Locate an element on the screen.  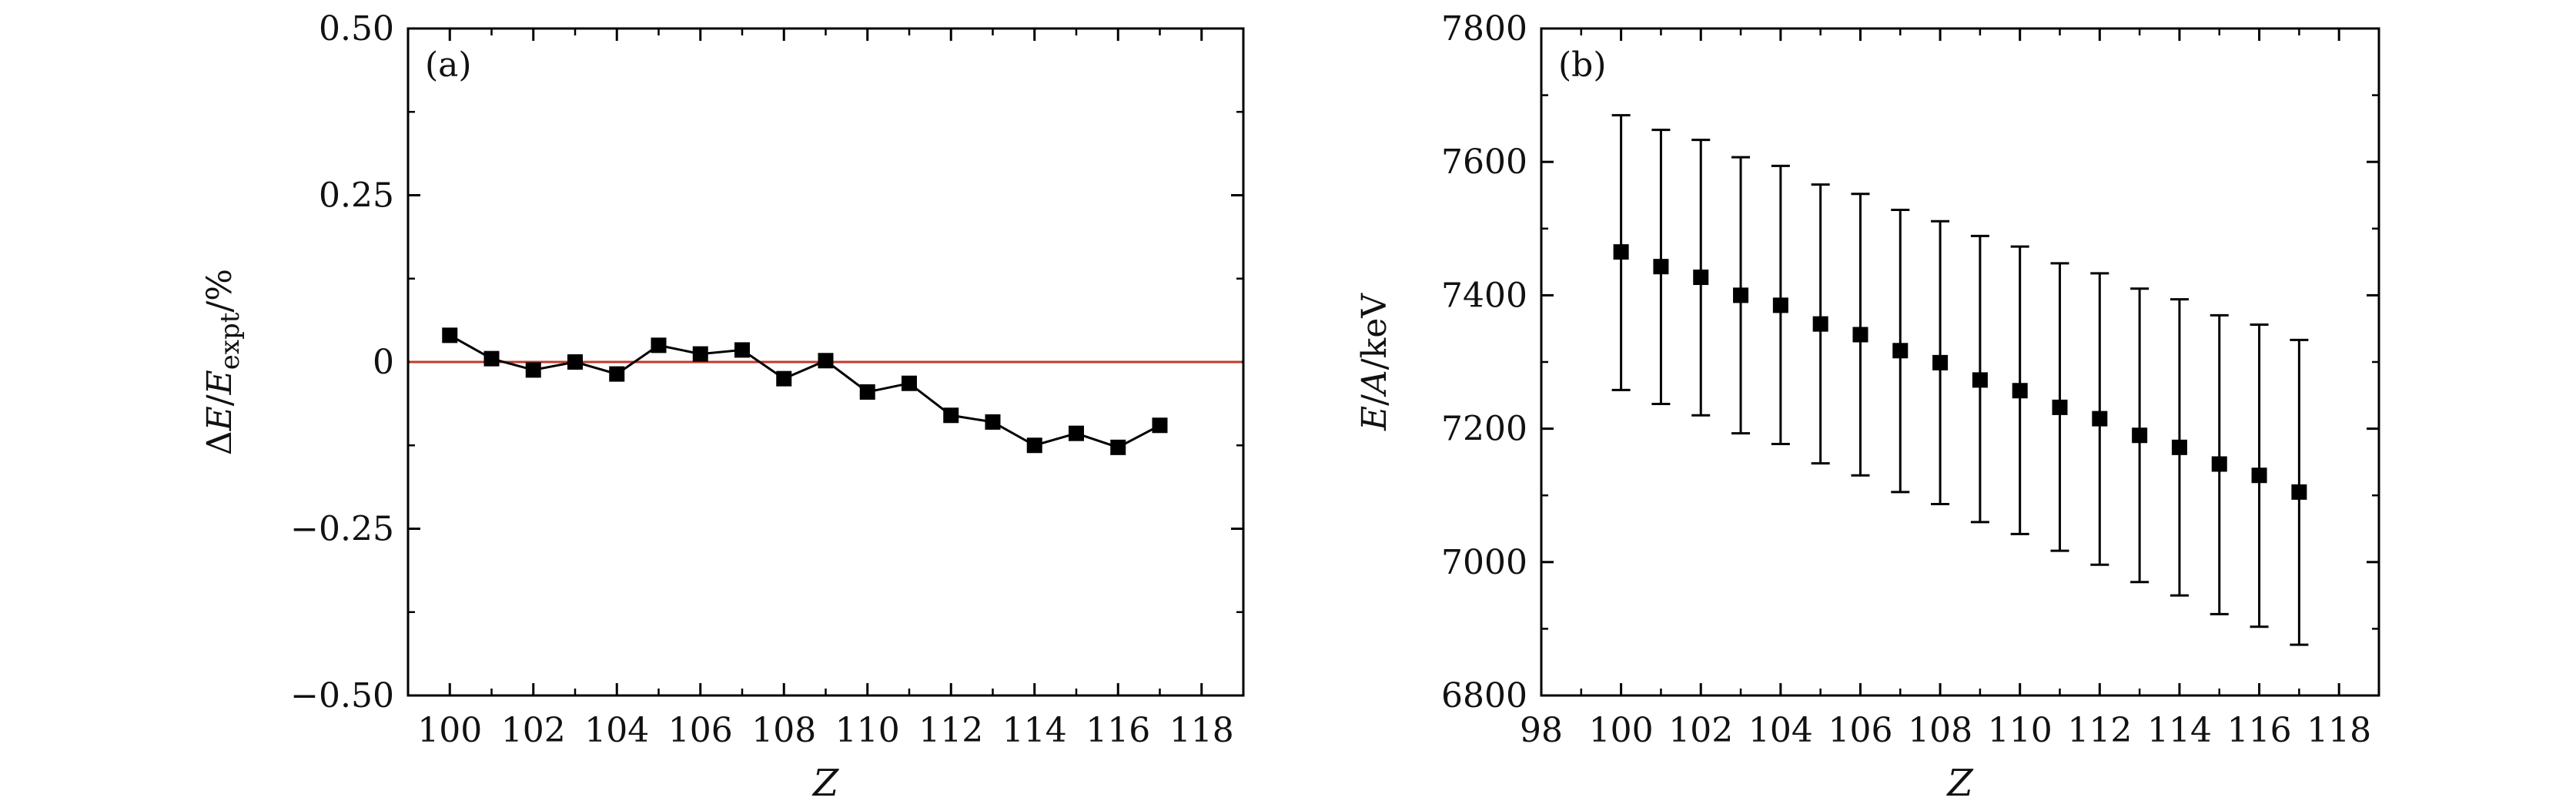
series-line is located at coordinates (805, 391).